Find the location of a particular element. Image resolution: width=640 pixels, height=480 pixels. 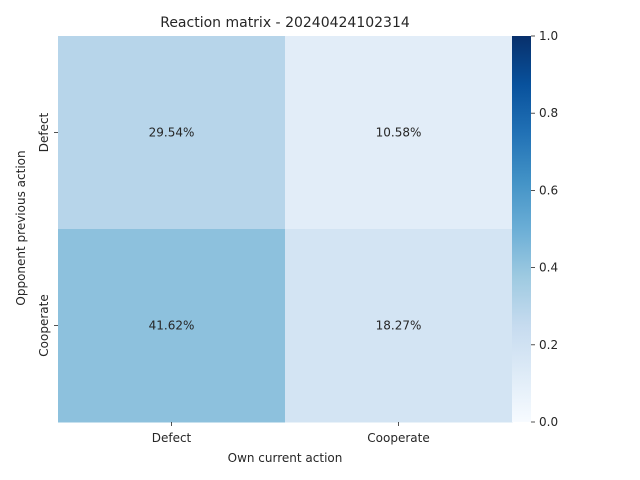

colorbar-tick-label: 0.6 is located at coordinates (548, 190).